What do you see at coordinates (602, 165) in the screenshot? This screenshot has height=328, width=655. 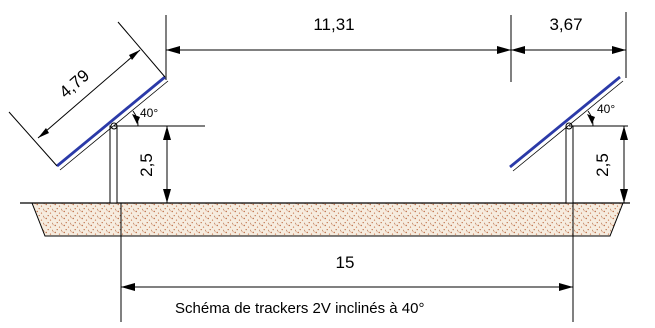 I see `right-height-label: 2,5` at bounding box center [602, 165].